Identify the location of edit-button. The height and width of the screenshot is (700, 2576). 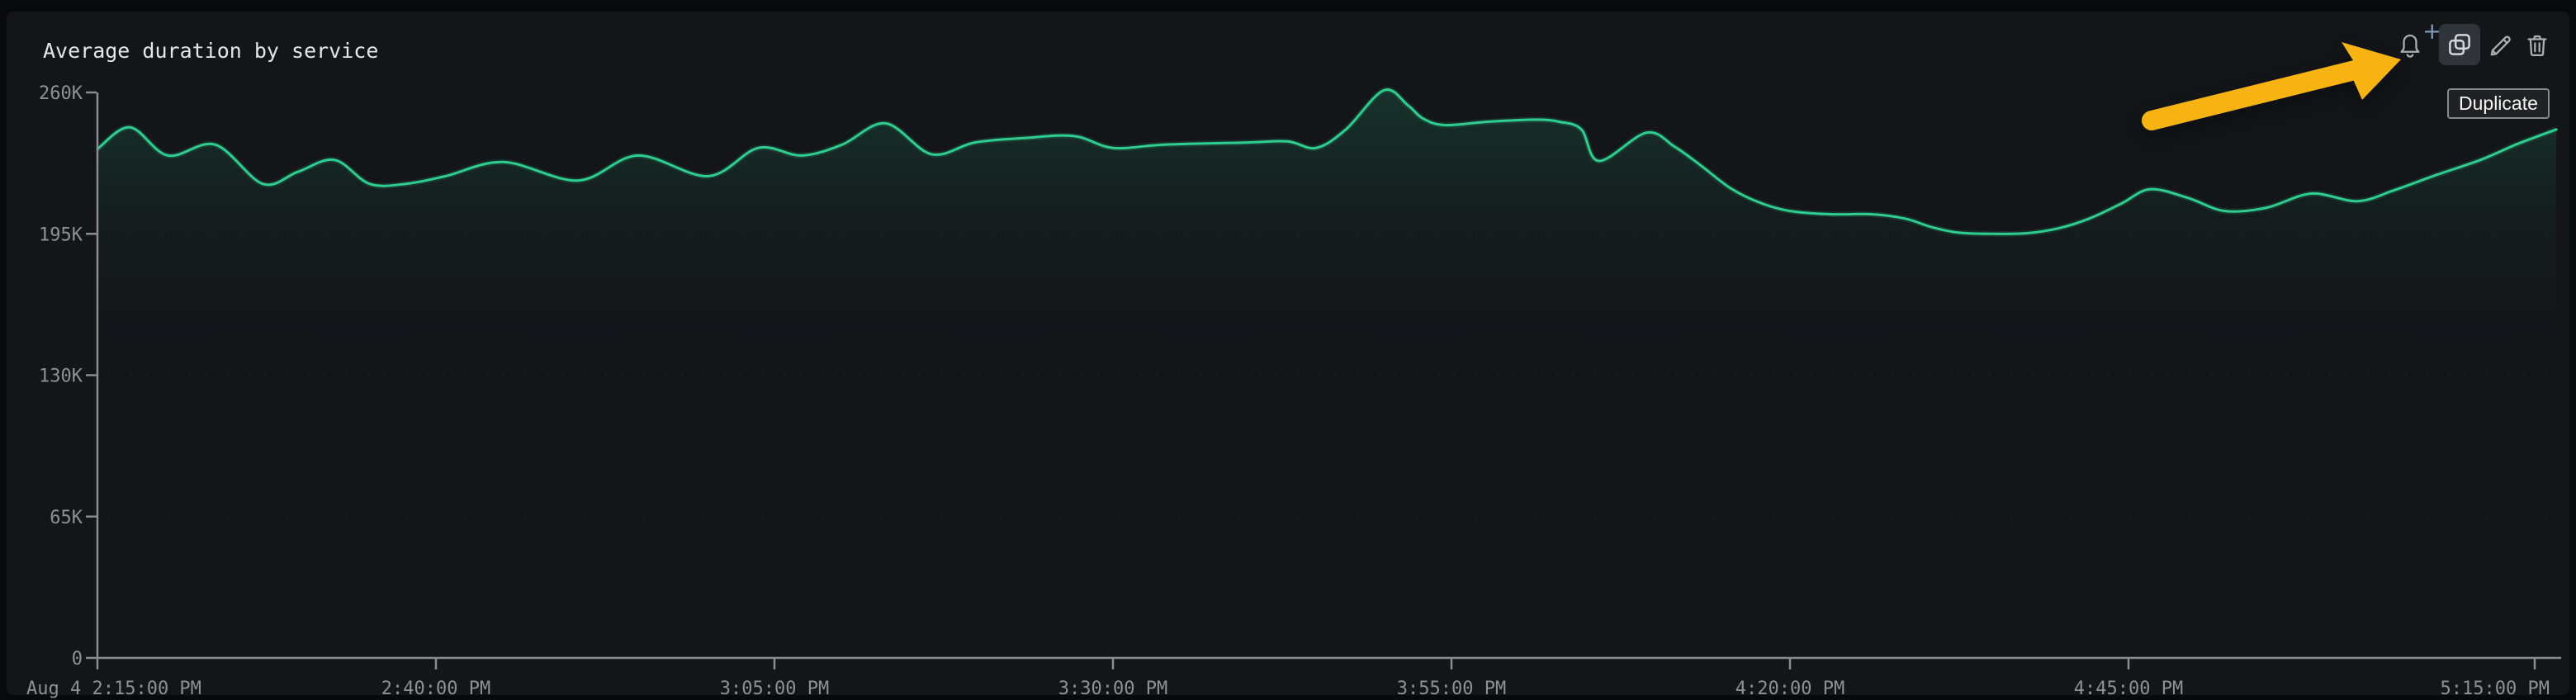
(2501, 45).